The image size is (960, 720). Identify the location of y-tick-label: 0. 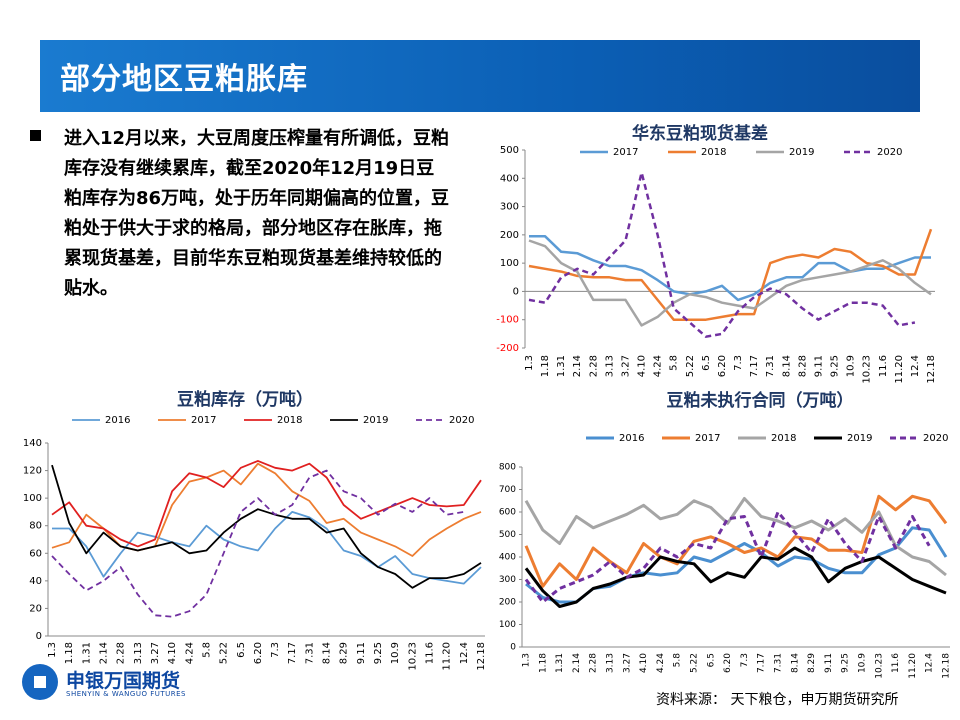
(516, 291).